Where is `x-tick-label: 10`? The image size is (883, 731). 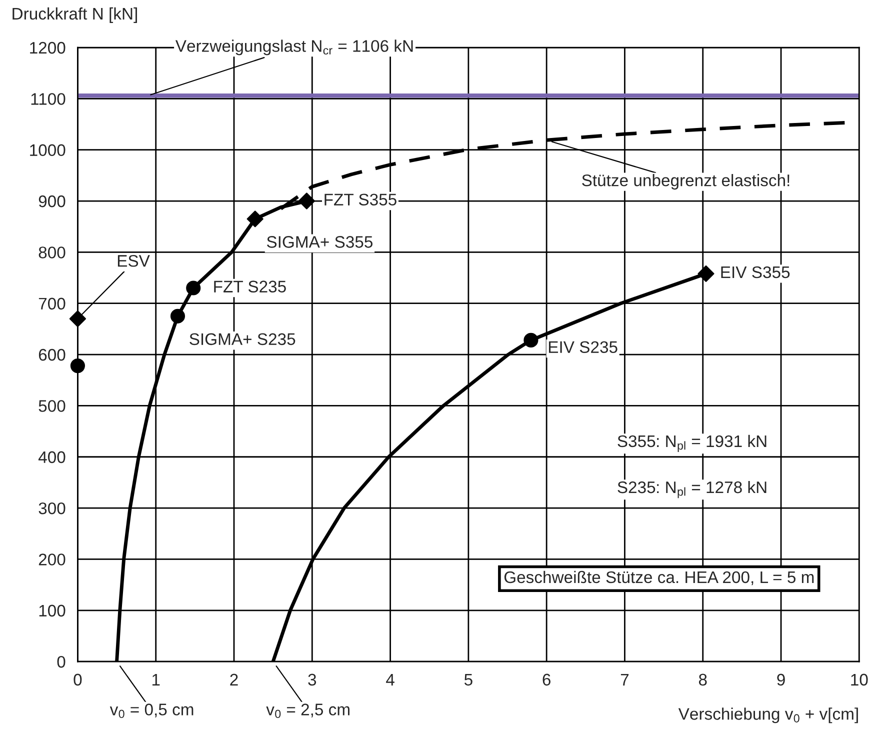 x-tick-label: 10 is located at coordinates (859, 680).